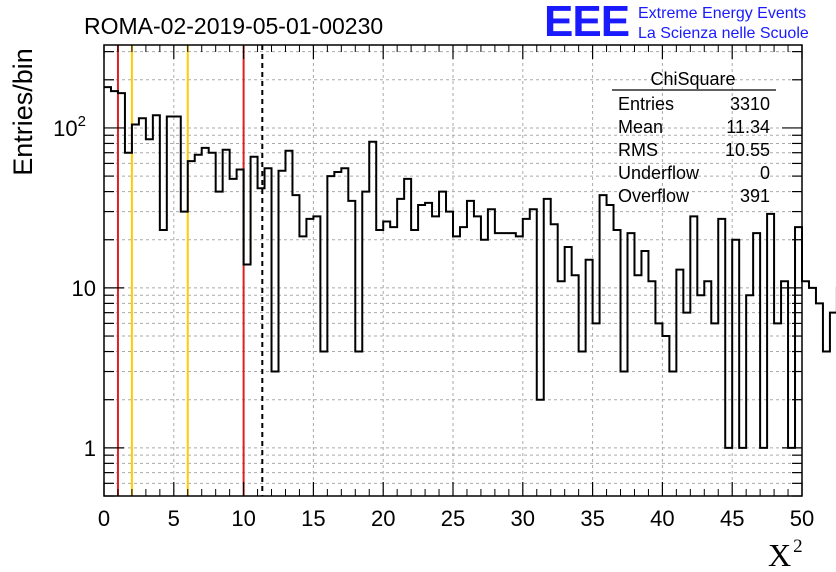 The image size is (836, 572). I want to click on y-tick-label: 1, so click(90, 448).